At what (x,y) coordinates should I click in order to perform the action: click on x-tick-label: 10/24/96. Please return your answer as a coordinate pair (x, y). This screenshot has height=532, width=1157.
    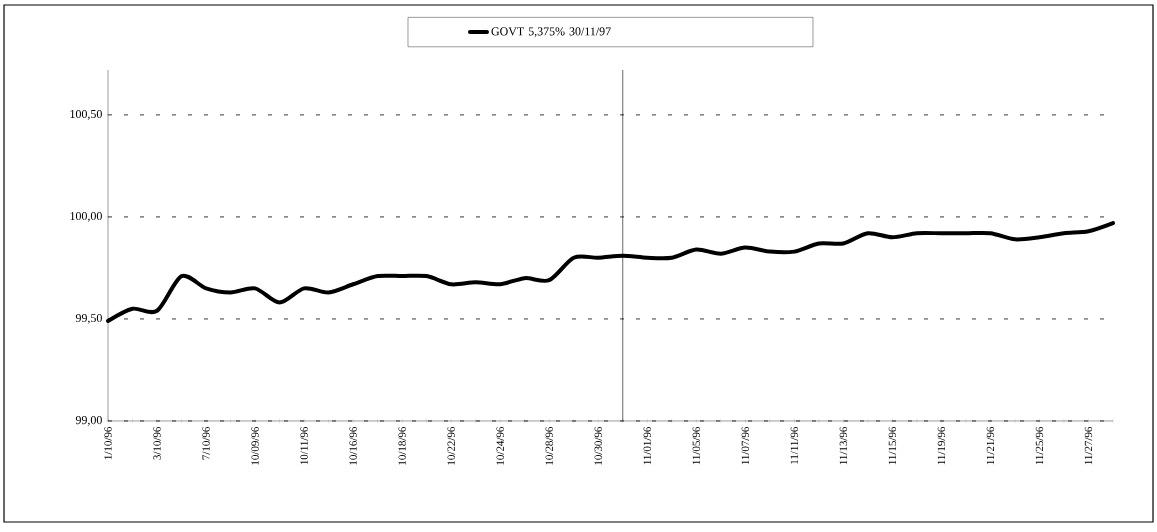
    Looking at the image, I should click on (500, 445).